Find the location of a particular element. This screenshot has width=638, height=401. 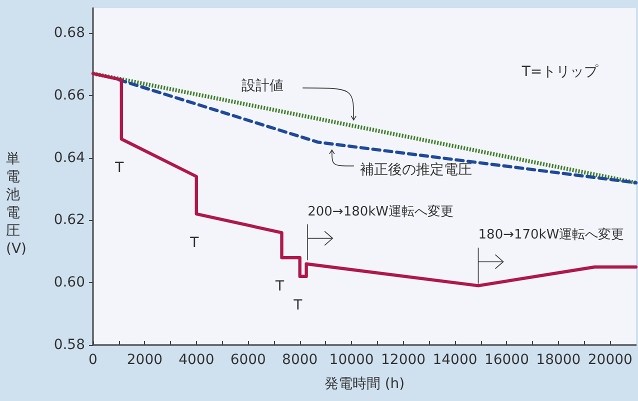

series-label: 設計値 is located at coordinates (263, 86).